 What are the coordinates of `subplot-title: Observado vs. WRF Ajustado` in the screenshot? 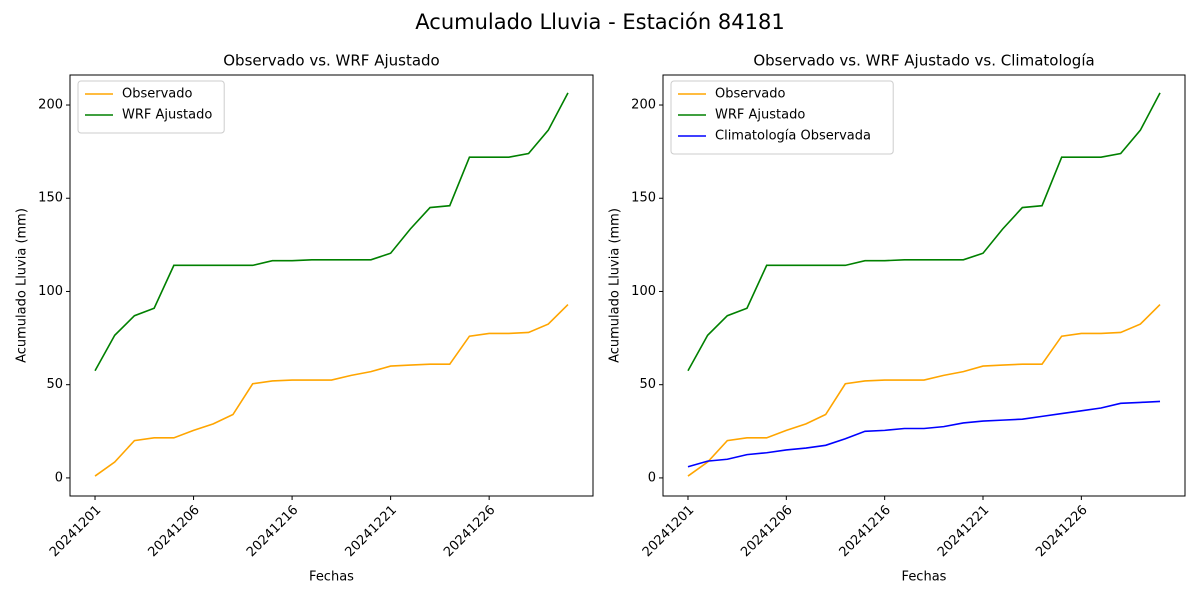 It's located at (331, 61).